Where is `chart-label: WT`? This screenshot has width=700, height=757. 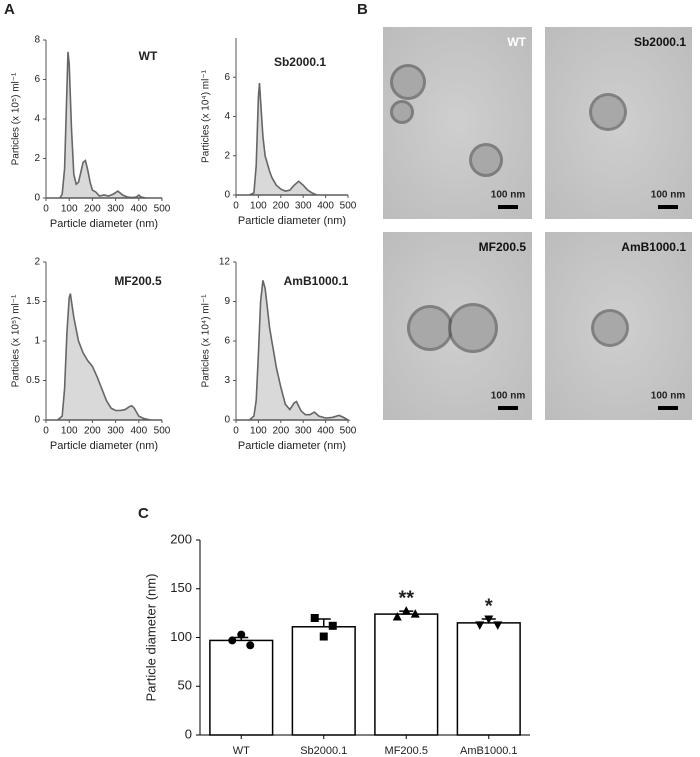 chart-label: WT is located at coordinates (148, 56).